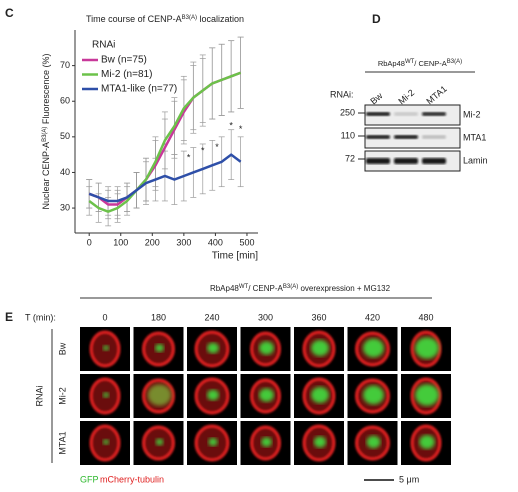  What do you see at coordinates (347, 112) in the screenshot?
I see `marker-label: 250` at bounding box center [347, 112].